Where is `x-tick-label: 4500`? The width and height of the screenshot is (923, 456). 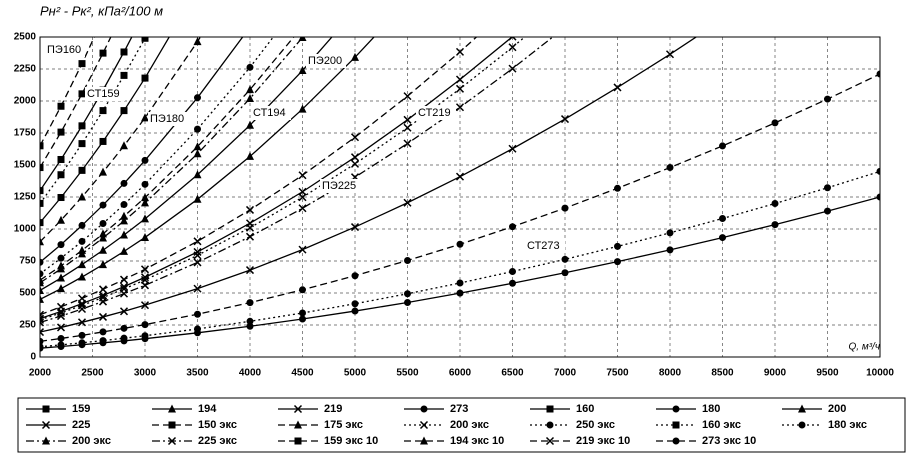 x-tick-label: 4500 is located at coordinates (302, 373).